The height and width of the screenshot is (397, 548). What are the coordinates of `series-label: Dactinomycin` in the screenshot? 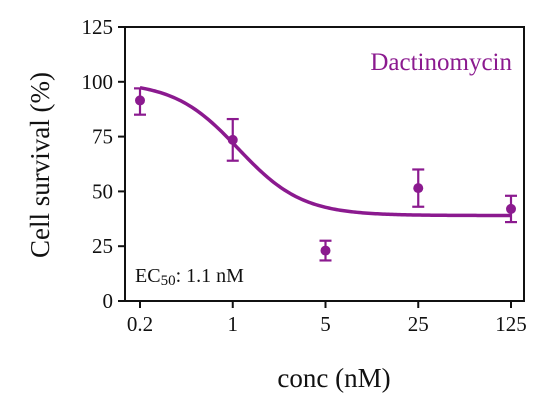 It's located at (441, 62).